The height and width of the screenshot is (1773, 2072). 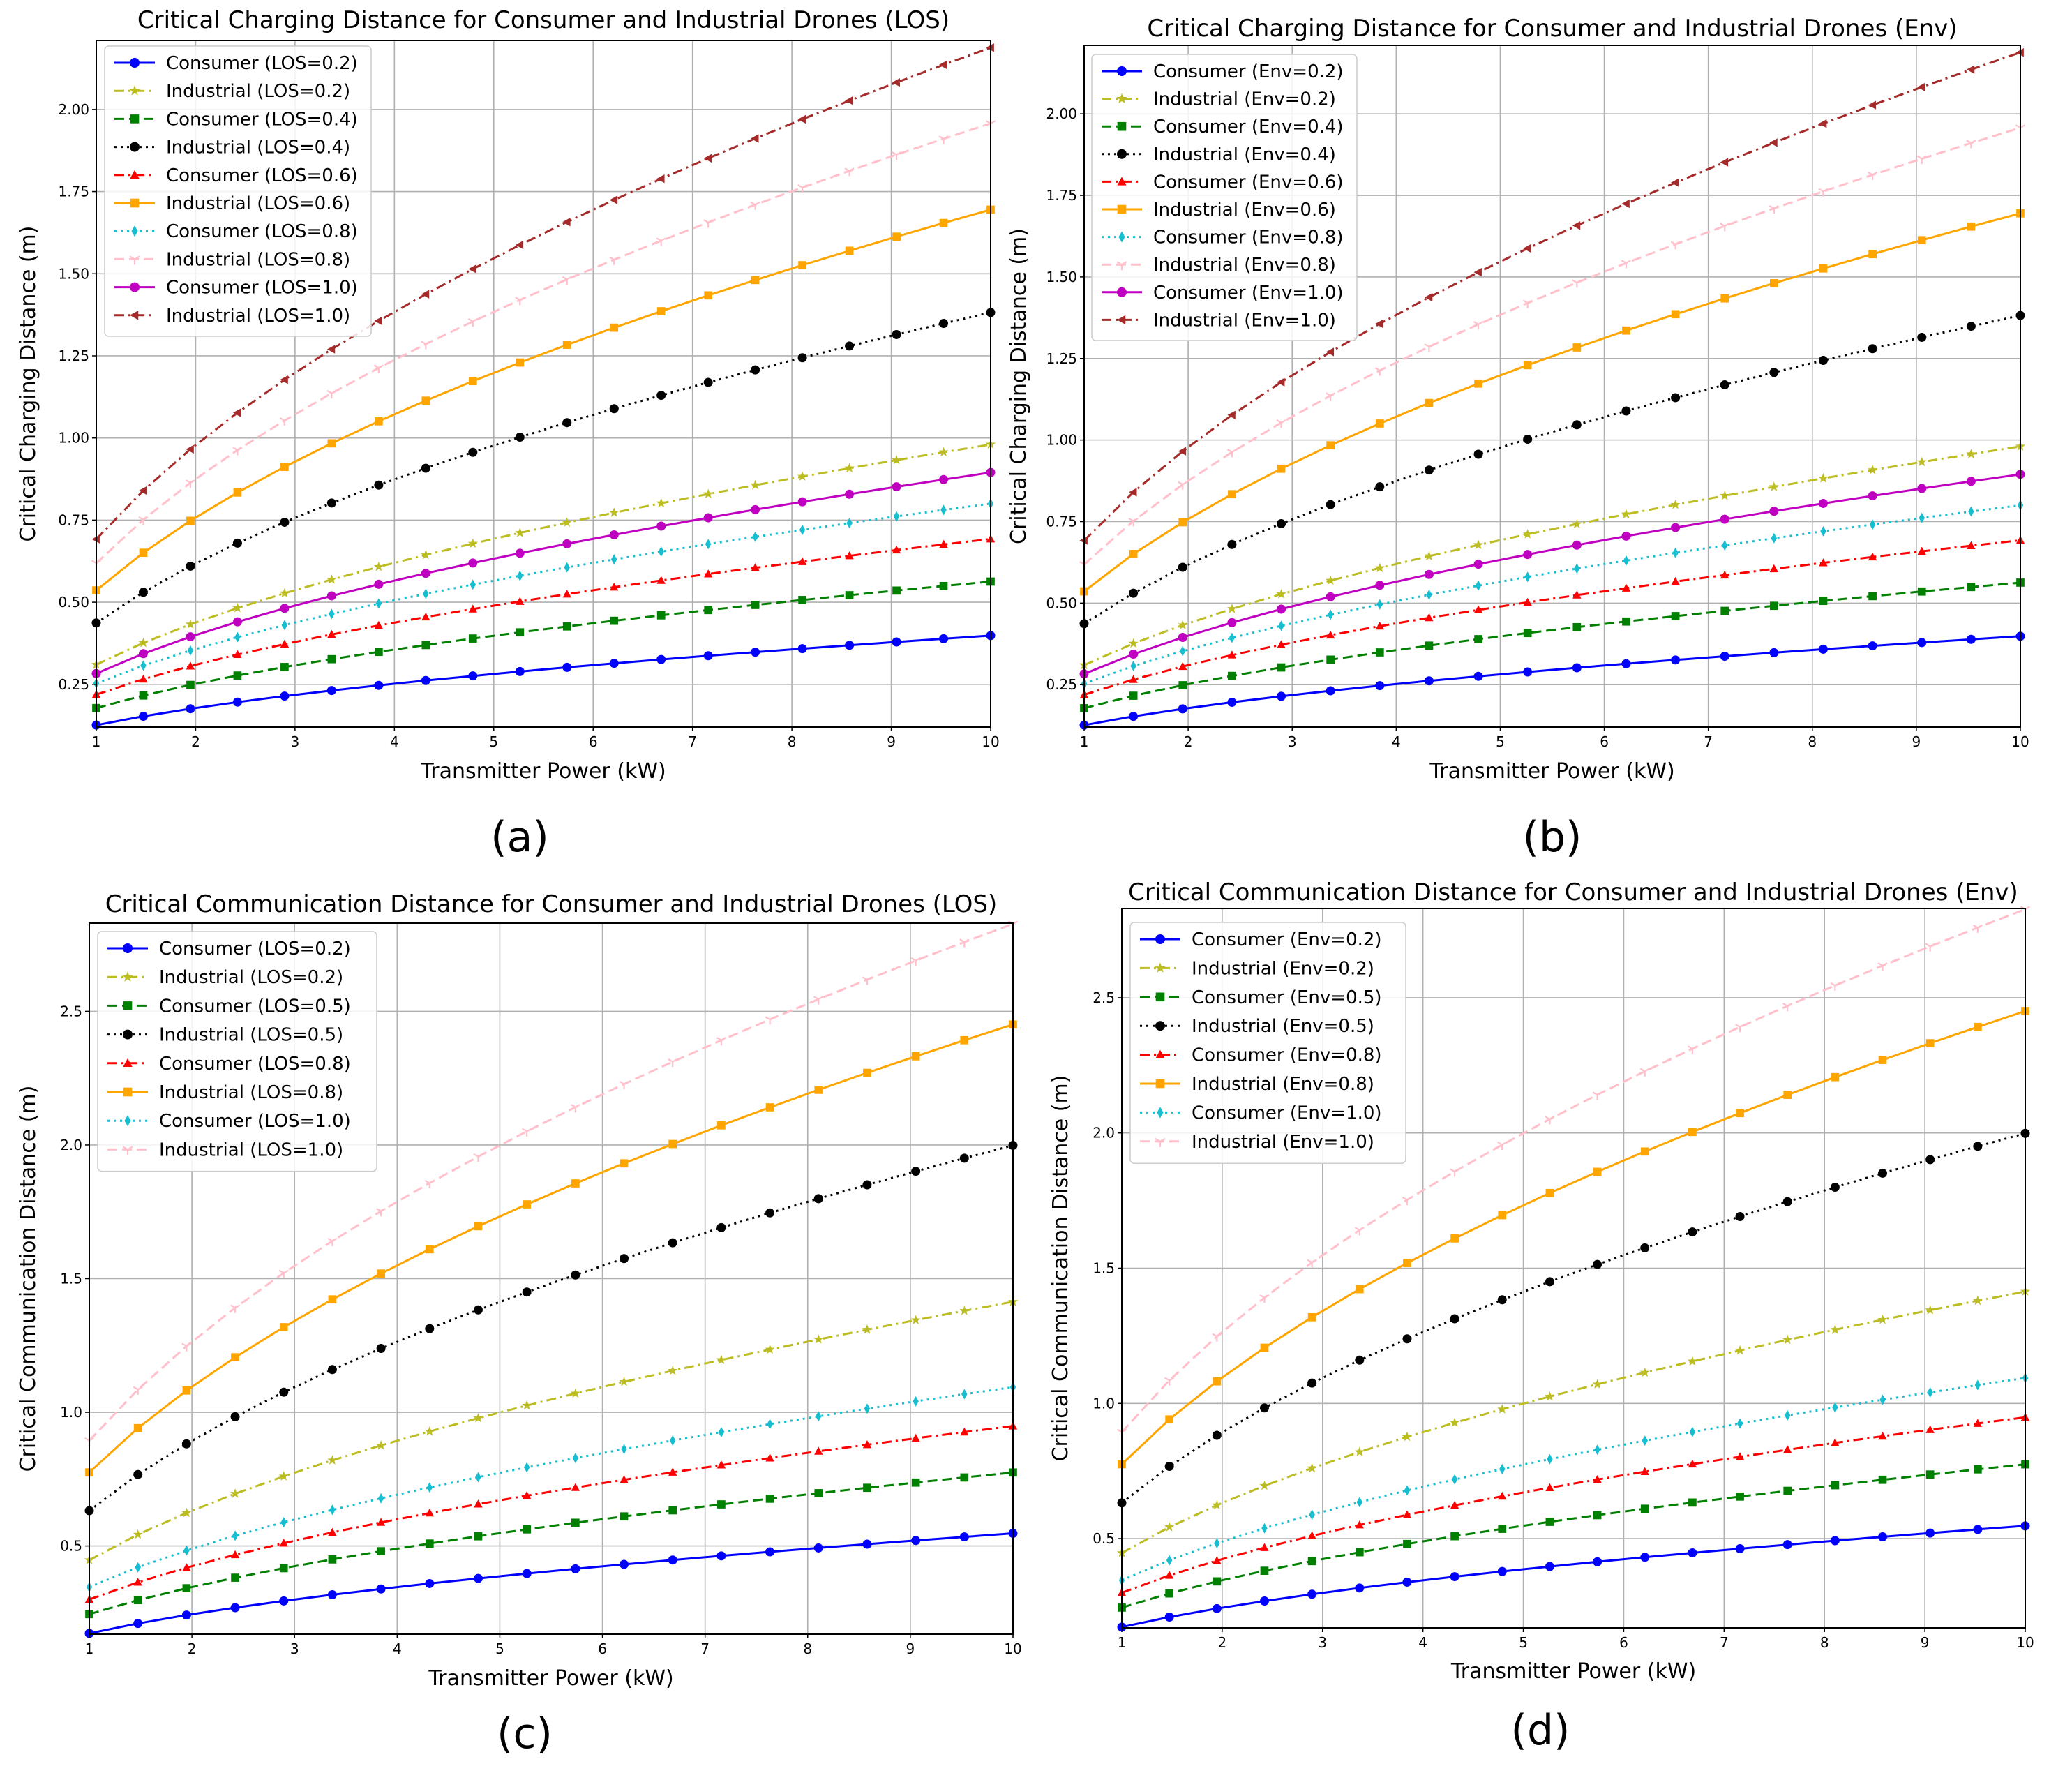 I want to click on legend-label: Consumer (Env=1.0), so click(x=1248, y=293).